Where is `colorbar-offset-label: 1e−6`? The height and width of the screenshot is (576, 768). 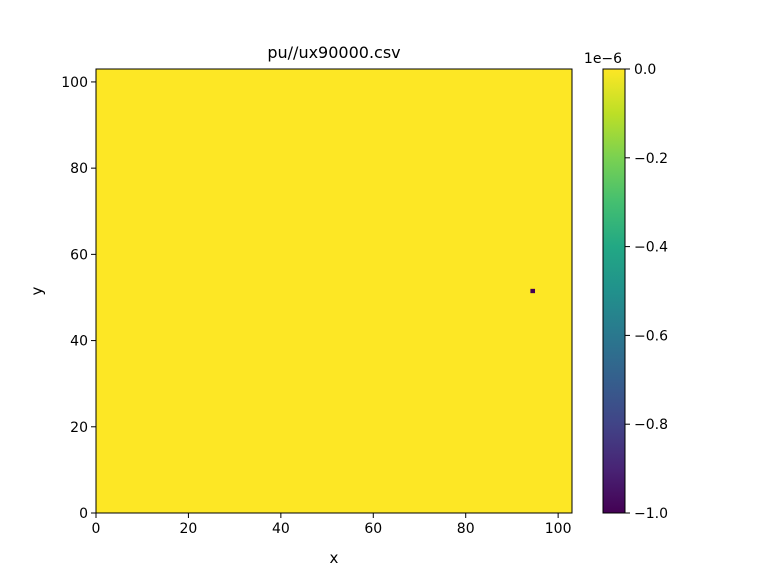 colorbar-offset-label: 1e−6 is located at coordinates (603, 59).